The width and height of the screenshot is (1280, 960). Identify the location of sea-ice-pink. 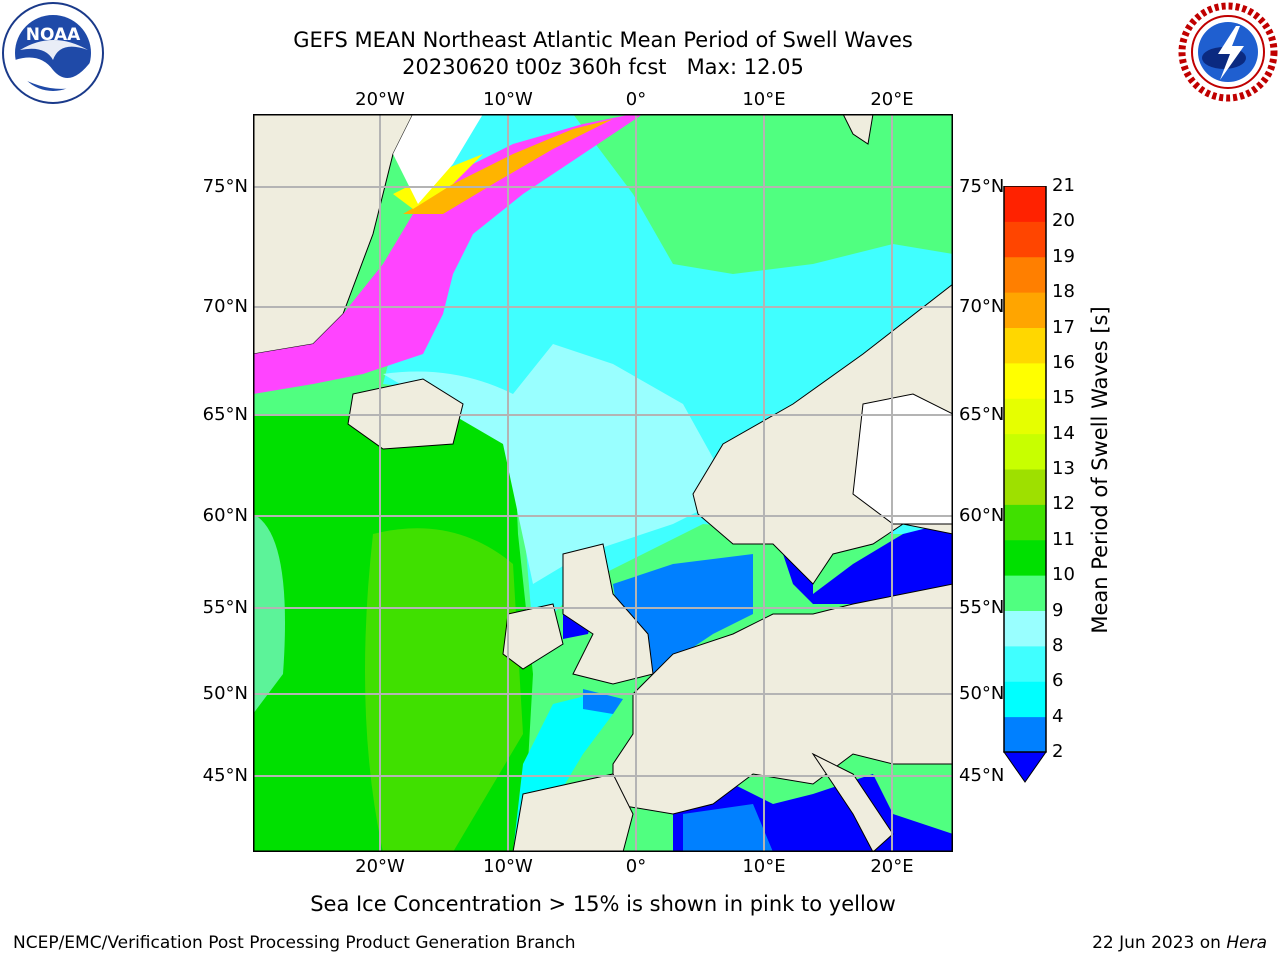
(448, 254).